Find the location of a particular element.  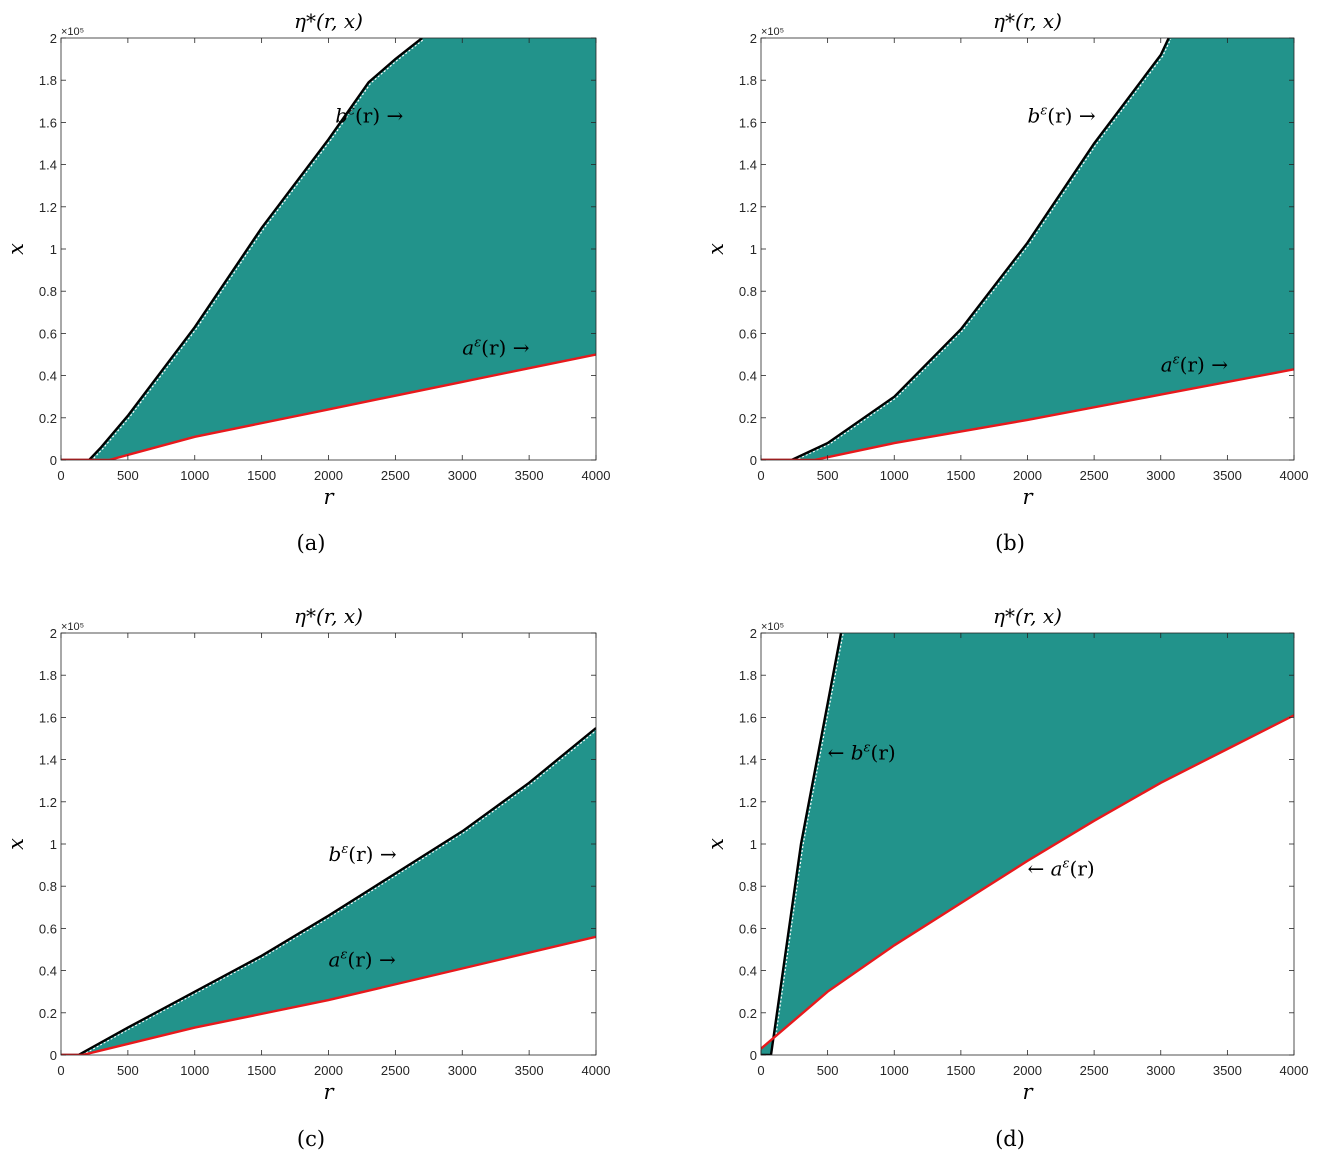

panel-caption: (a) is located at coordinates (311, 543).